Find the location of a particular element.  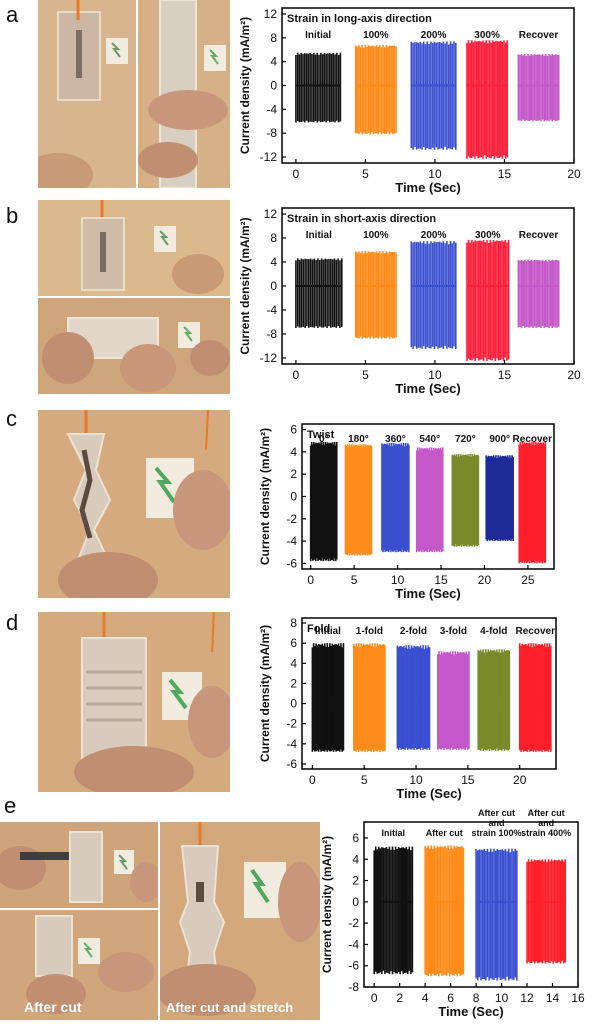

chart-e-group-label: After cut is located at coordinates (444, 833).